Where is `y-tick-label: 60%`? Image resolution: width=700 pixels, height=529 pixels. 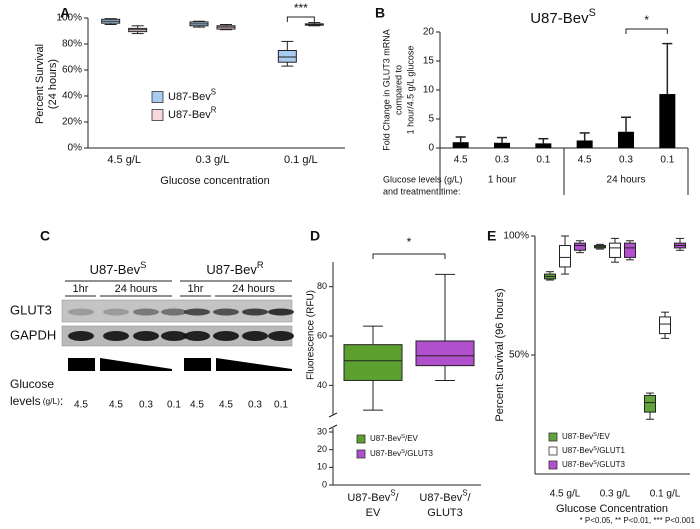 y-tick-label: 60% is located at coordinates (72, 70).